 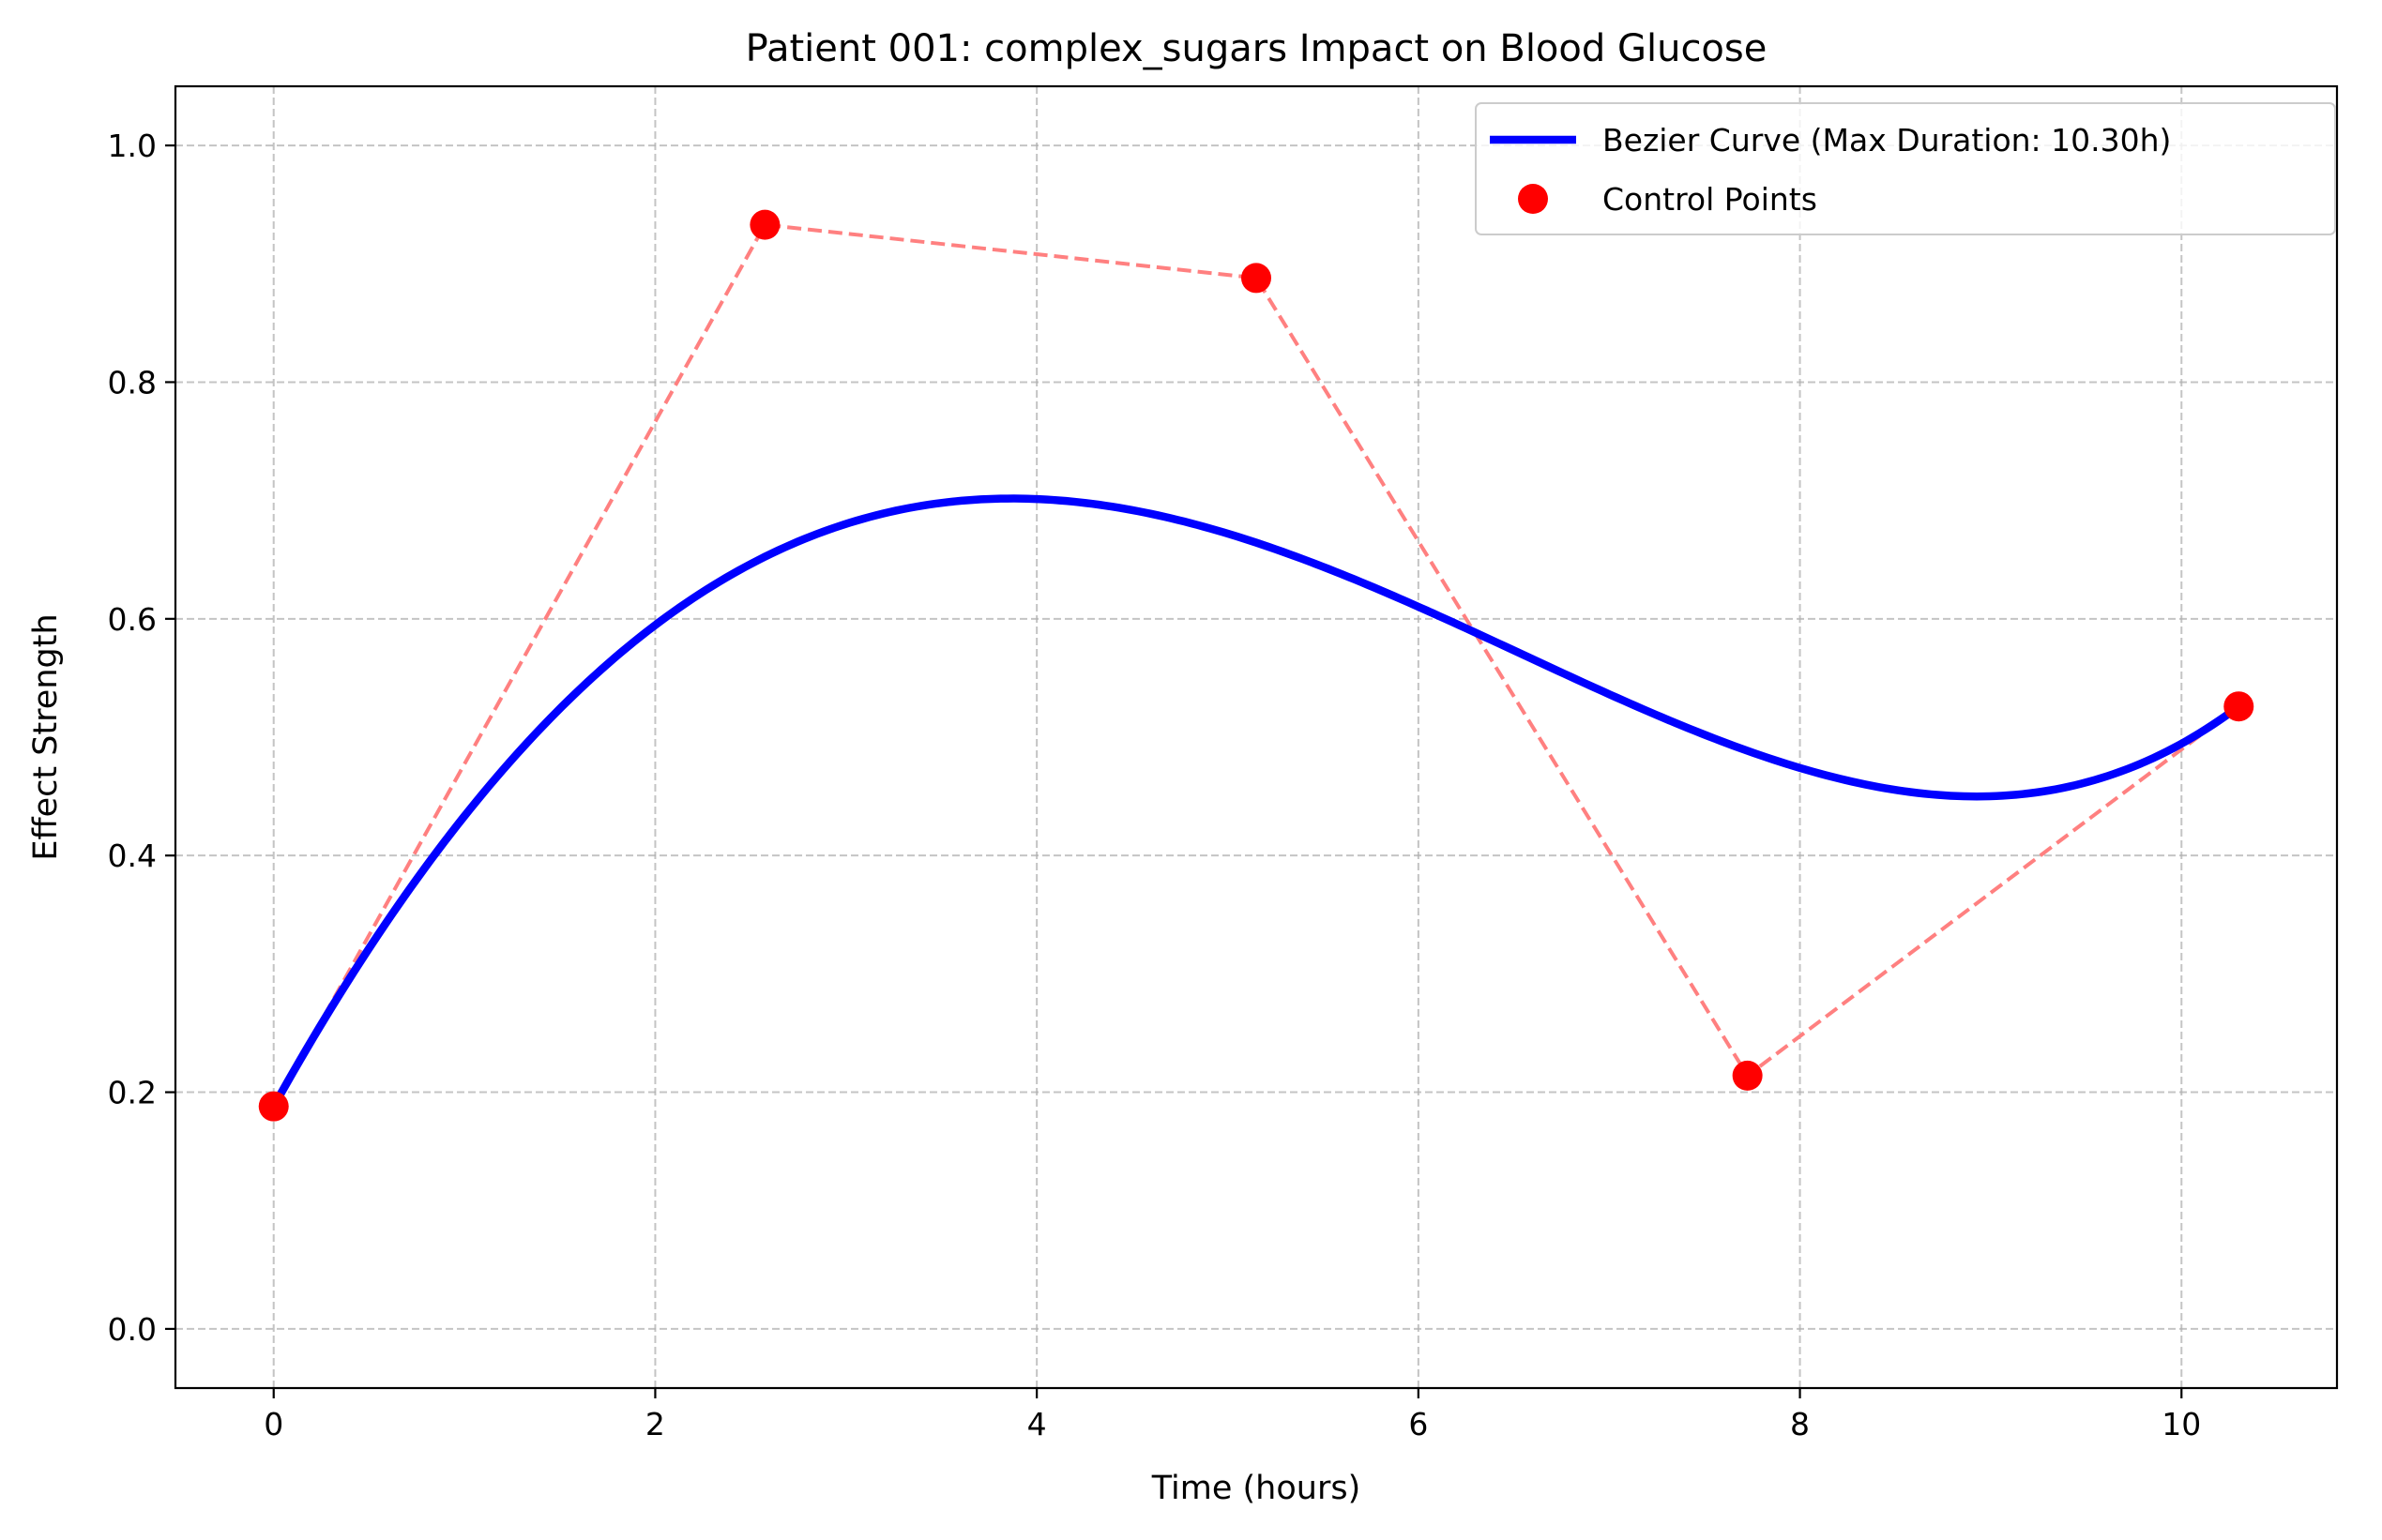 I want to click on x-tick-label: 0, so click(x=273, y=1424).